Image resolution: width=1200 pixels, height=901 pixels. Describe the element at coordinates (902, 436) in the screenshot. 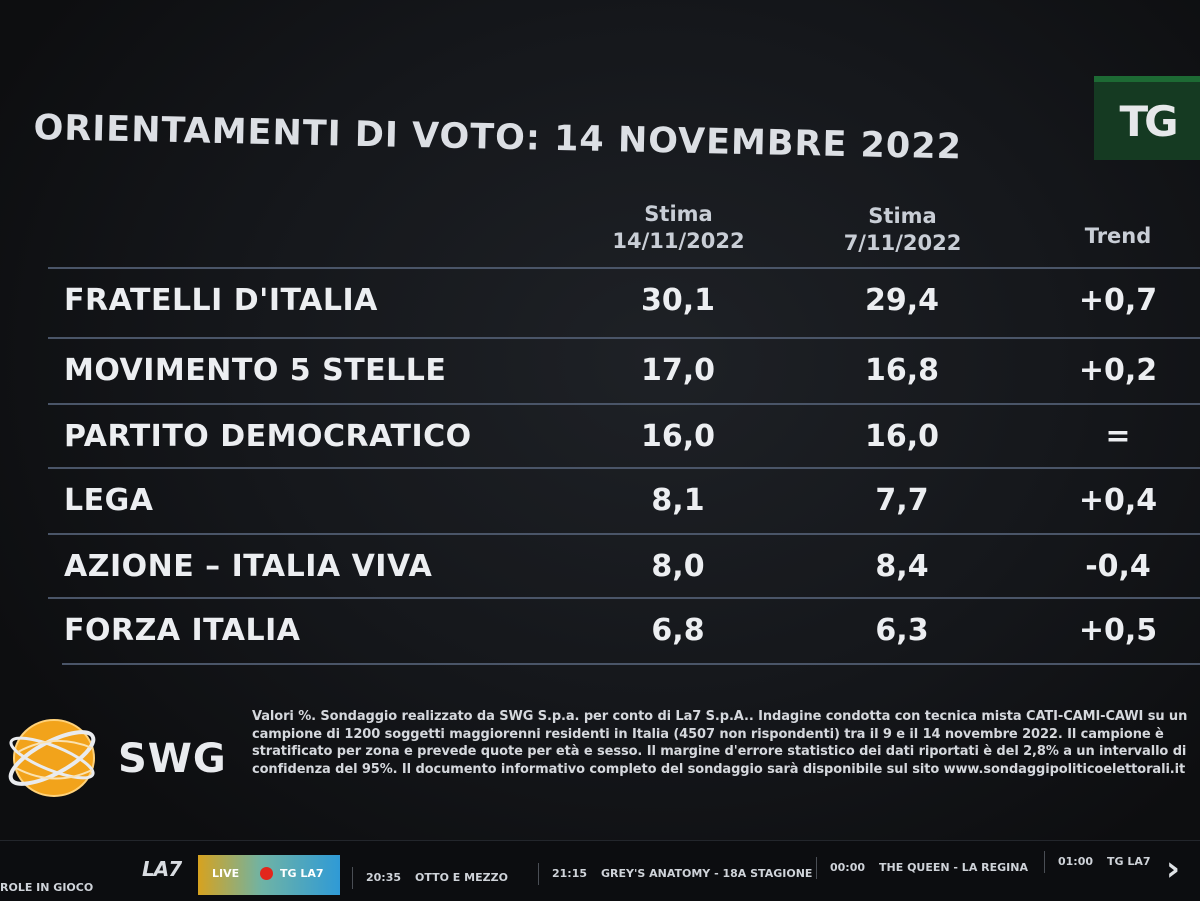

I see `value-previous: 16,0` at that location.